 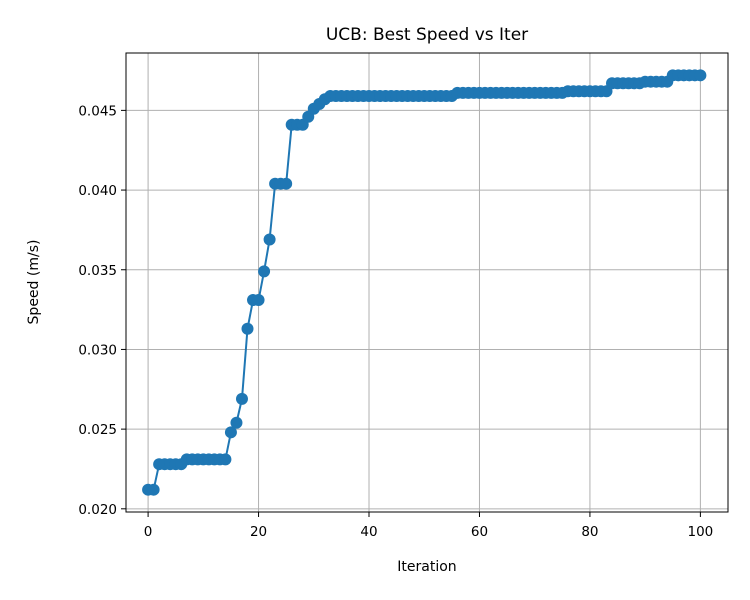 I want to click on x-tick-label: 60, so click(x=479, y=532).